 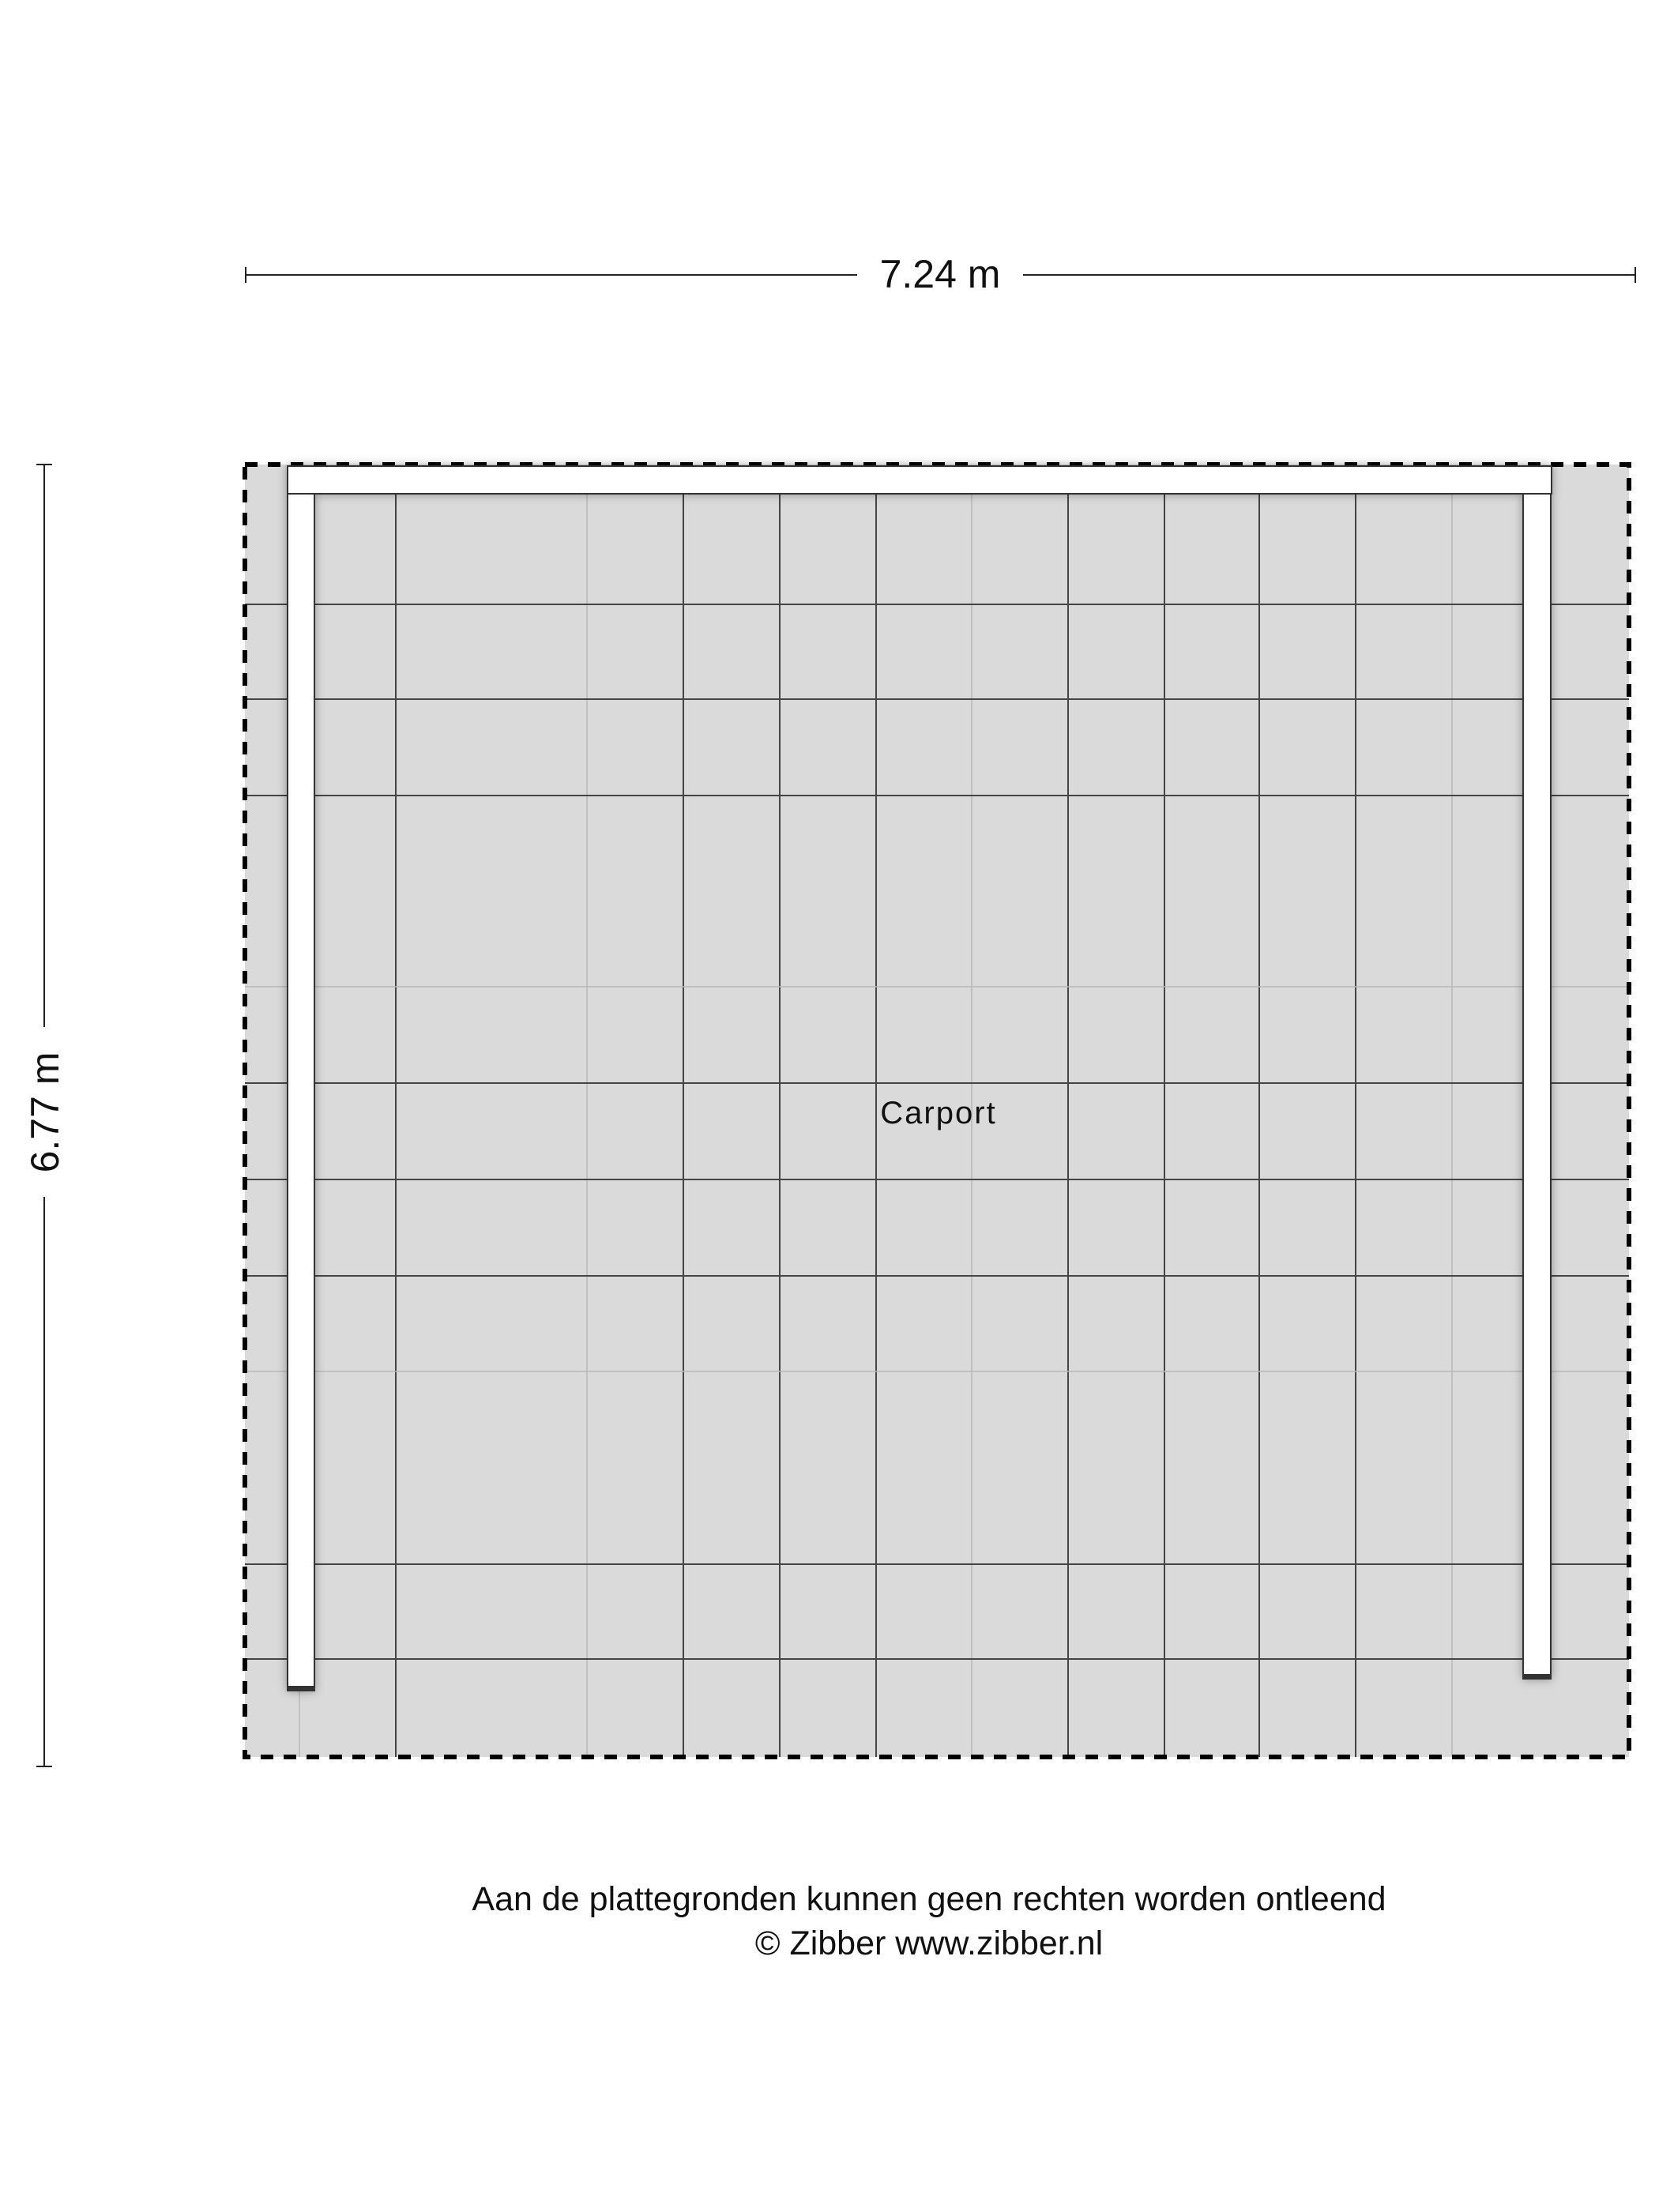 What do you see at coordinates (929, 1943) in the screenshot?
I see `copyright: © Zibber www.zibber.nl` at bounding box center [929, 1943].